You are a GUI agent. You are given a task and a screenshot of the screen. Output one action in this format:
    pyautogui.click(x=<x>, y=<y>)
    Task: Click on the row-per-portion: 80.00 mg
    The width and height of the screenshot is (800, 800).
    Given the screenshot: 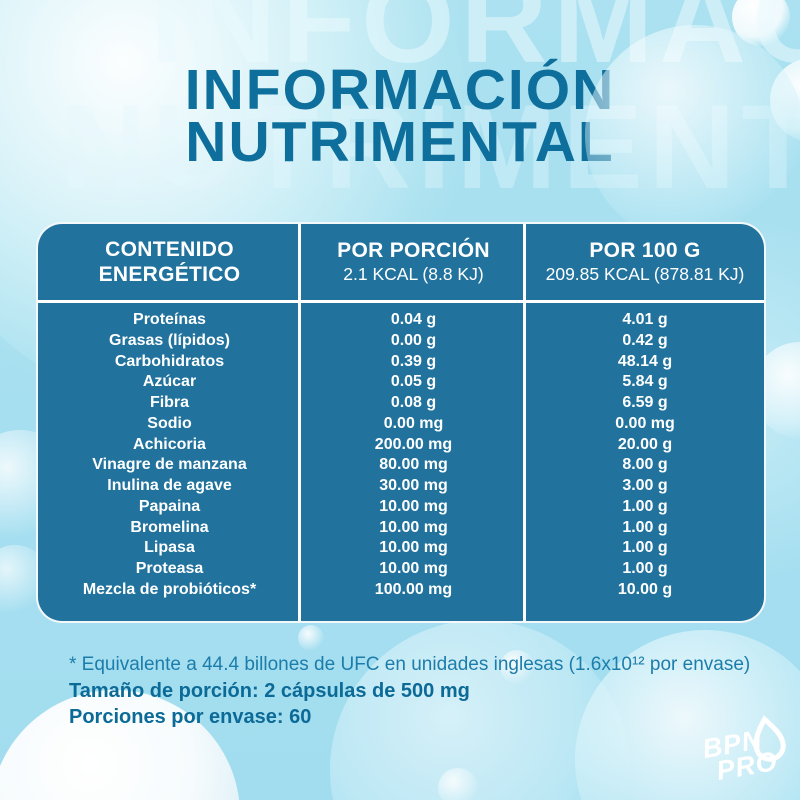 What is the action you would take?
    pyautogui.click(x=413, y=465)
    